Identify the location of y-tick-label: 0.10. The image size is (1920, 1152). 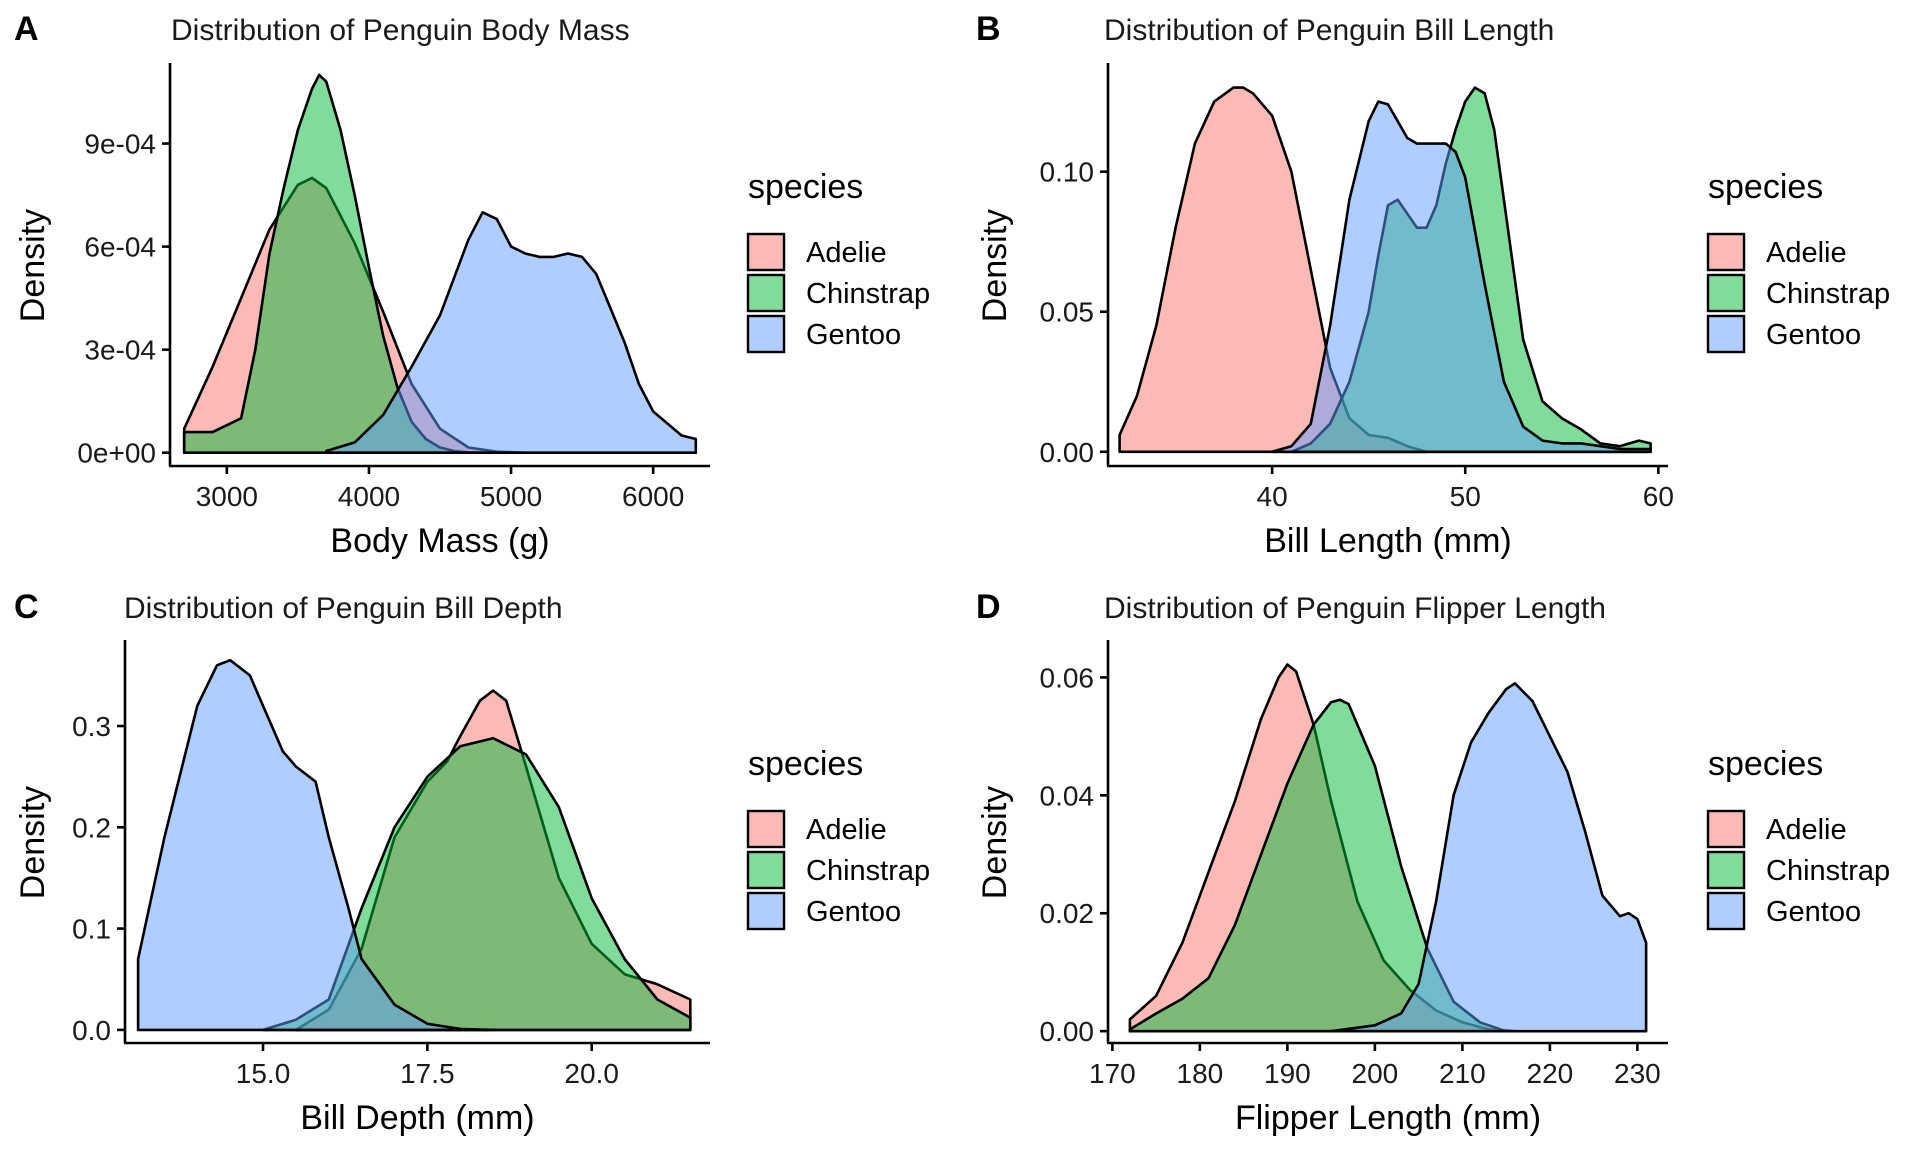
(1067, 172).